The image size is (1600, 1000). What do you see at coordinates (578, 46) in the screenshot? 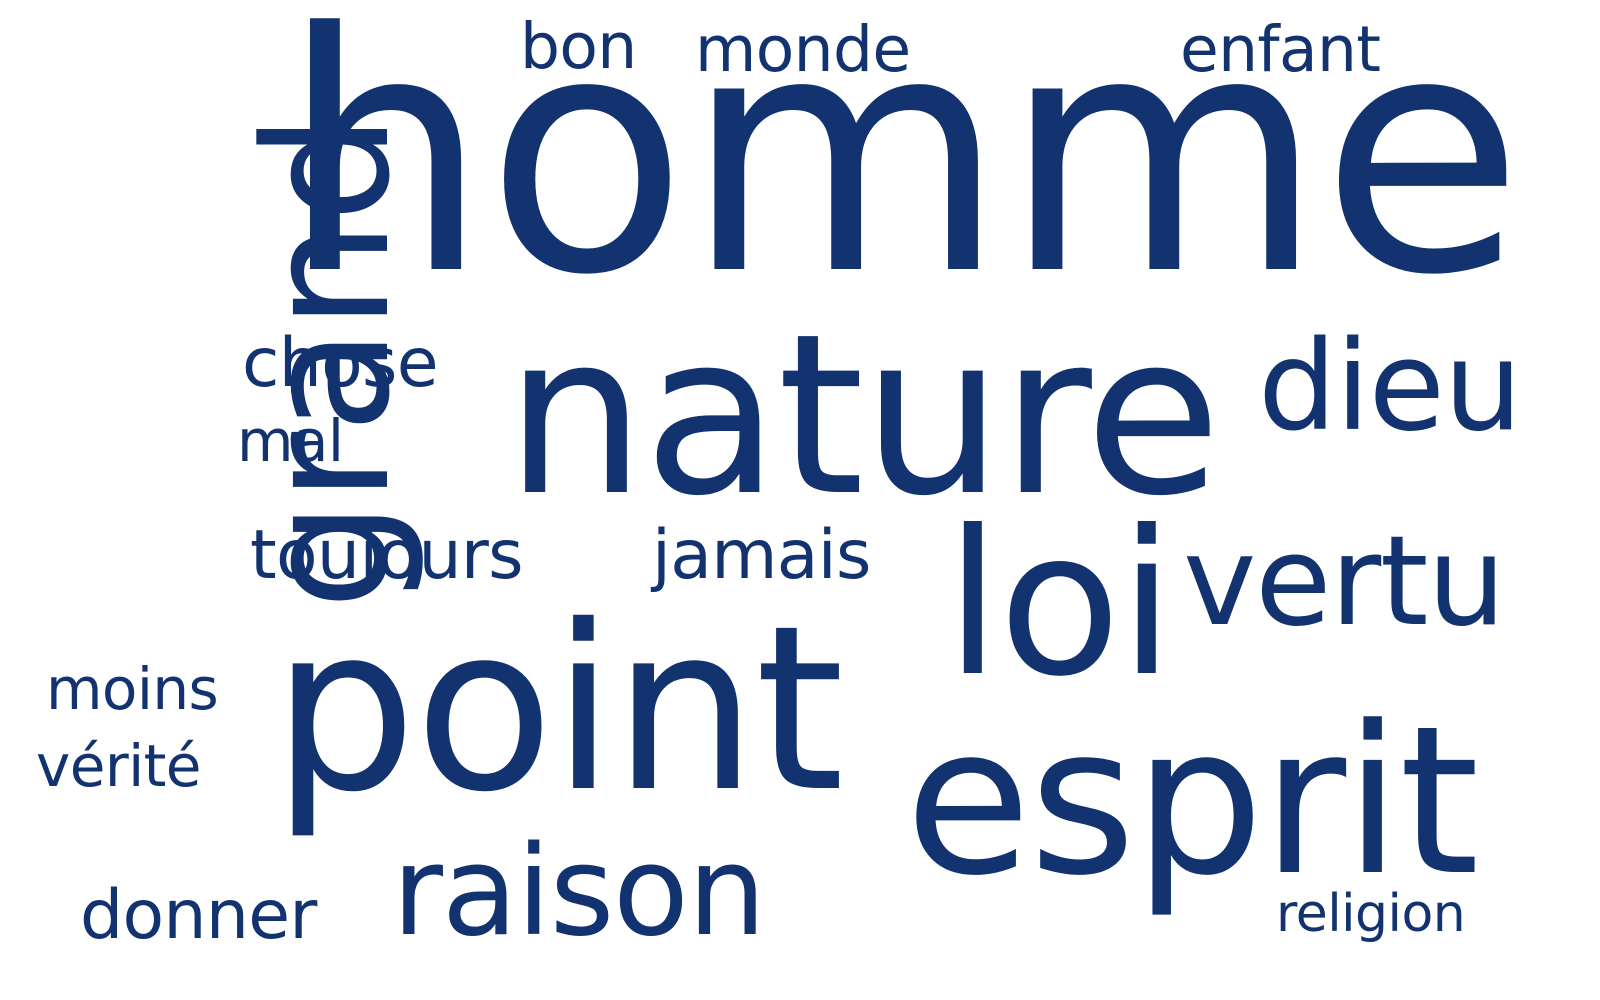
I see `word-bon: bon` at bounding box center [578, 46].